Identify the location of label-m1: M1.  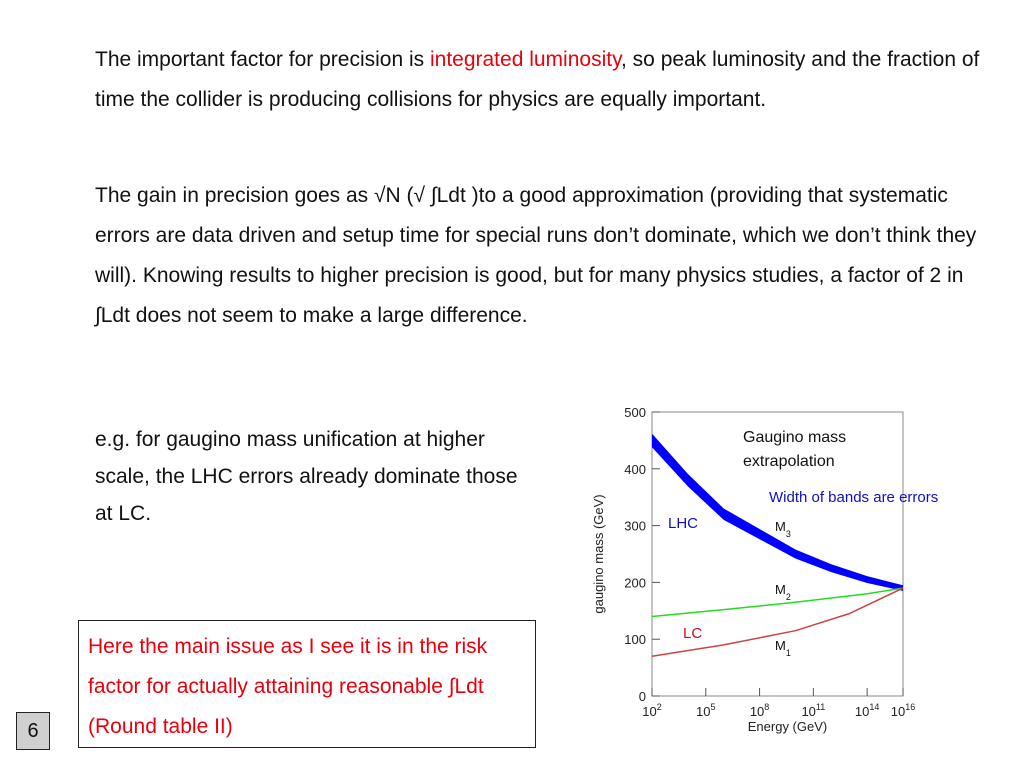
(783, 648).